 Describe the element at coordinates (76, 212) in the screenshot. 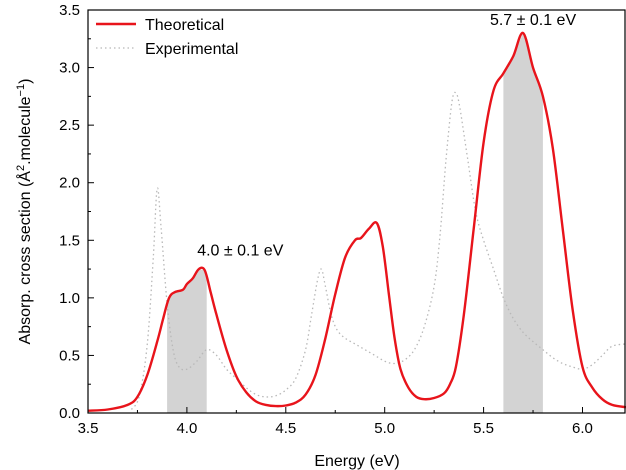

I see `y-axis-ticks: 0.0 0.5 1.0 1.5 2.0 2.5 3.0 3.5` at that location.